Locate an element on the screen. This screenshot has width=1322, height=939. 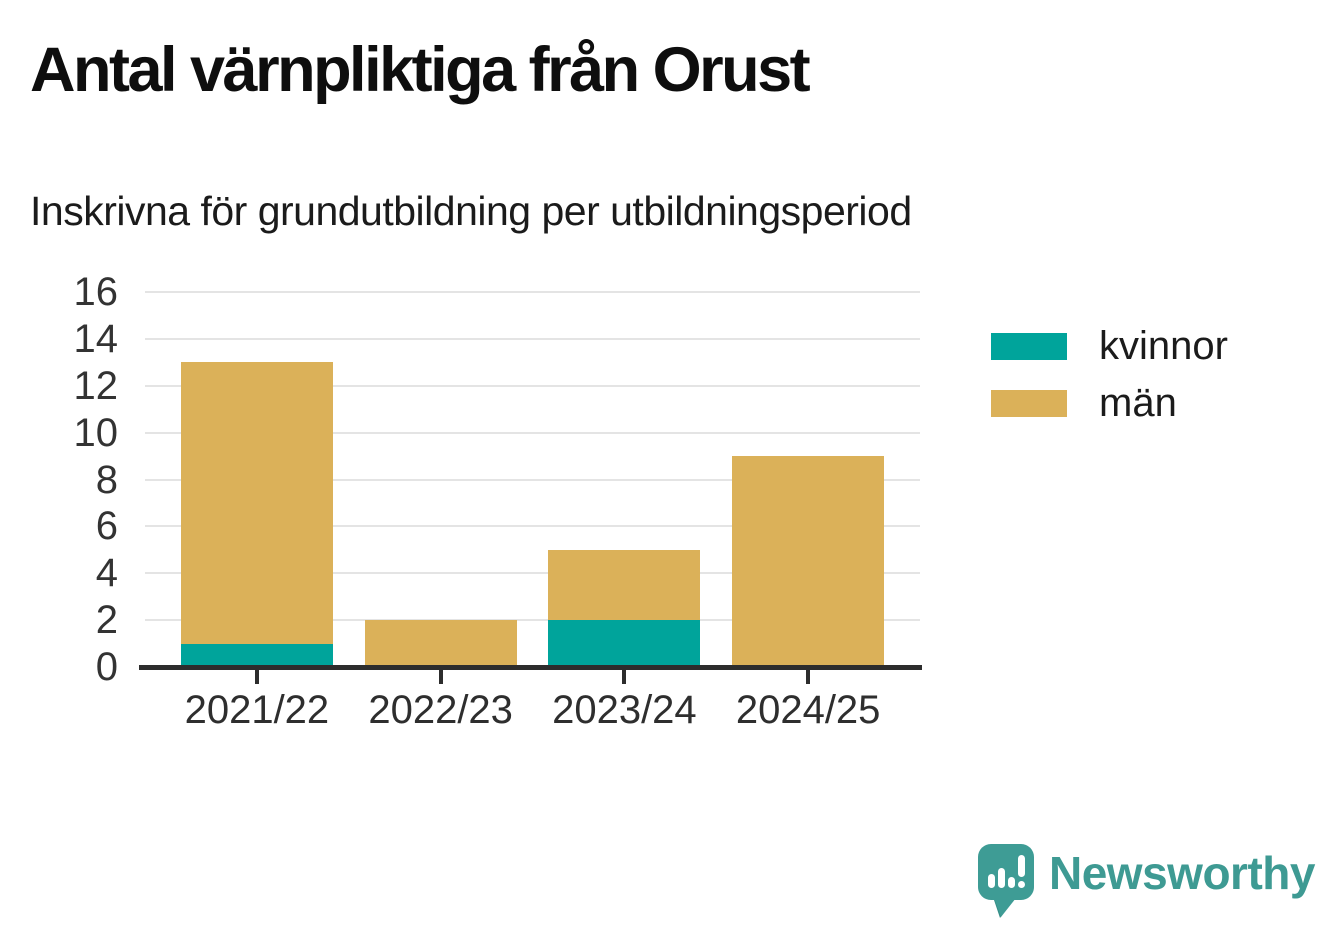
newsworthy-logo: Newsworthy is located at coordinates (1146, 882).